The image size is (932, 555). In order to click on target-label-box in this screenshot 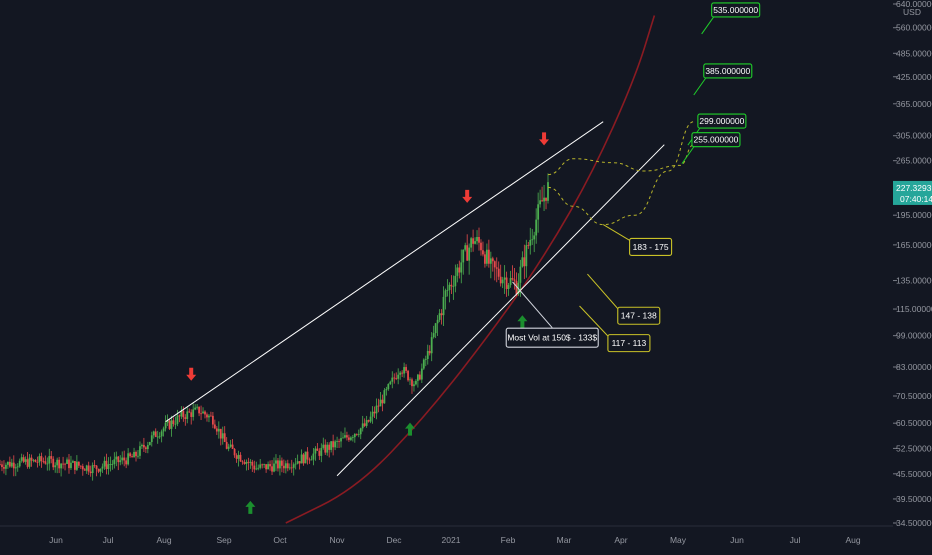, I will do `click(736, 10)`.